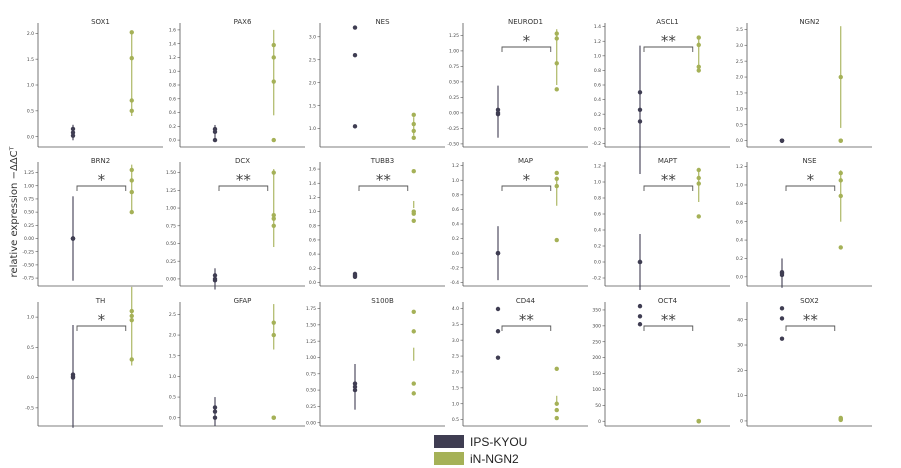 Image resolution: width=901 pixels, height=468 pixels. What do you see at coordinates (382, 22) in the screenshot?
I see `panel-title: NES` at bounding box center [382, 22].